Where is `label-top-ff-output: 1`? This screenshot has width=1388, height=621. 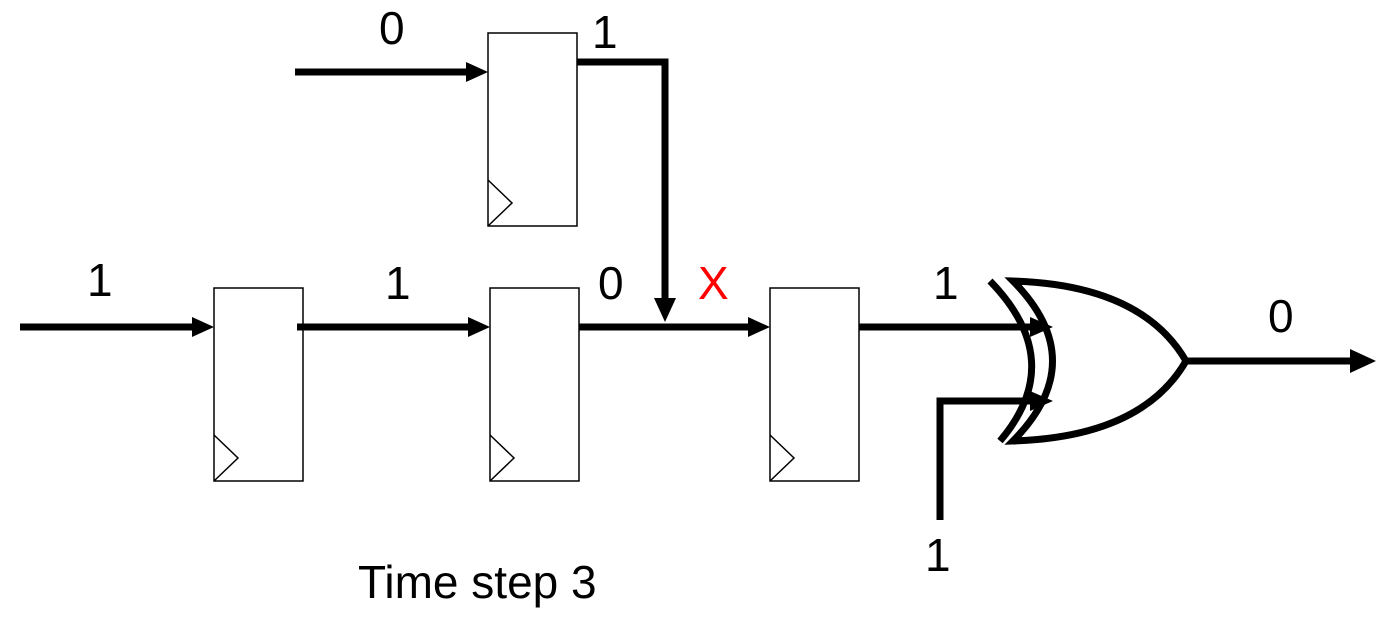 label-top-ff-output: 1 is located at coordinates (605, 32).